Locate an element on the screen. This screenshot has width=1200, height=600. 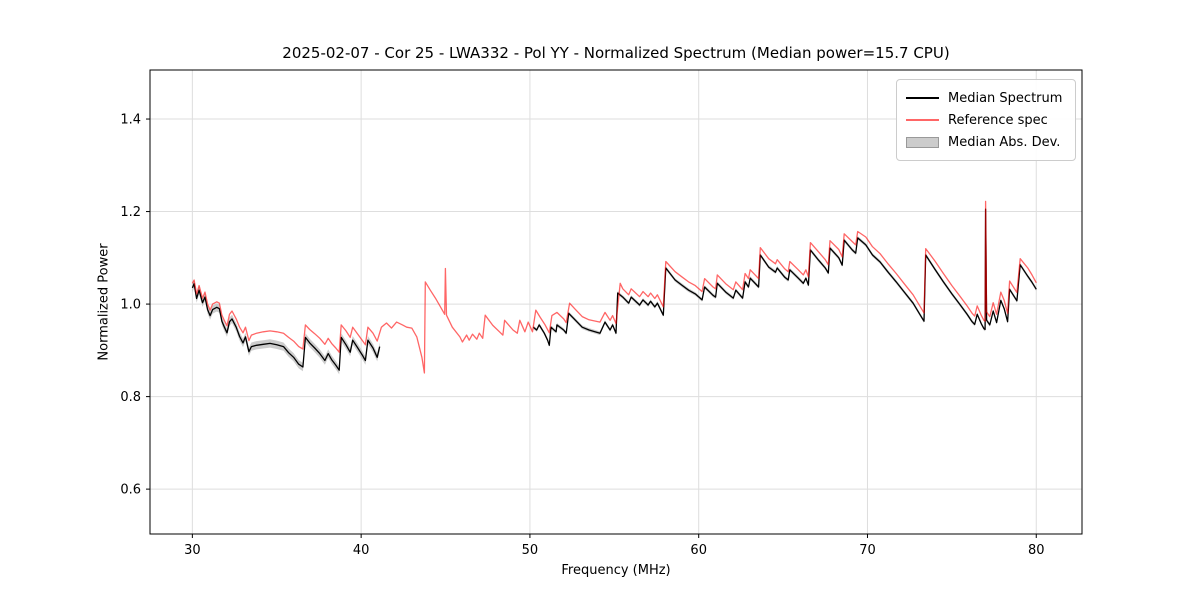
median-spectrum-line-icon is located at coordinates (922, 98).